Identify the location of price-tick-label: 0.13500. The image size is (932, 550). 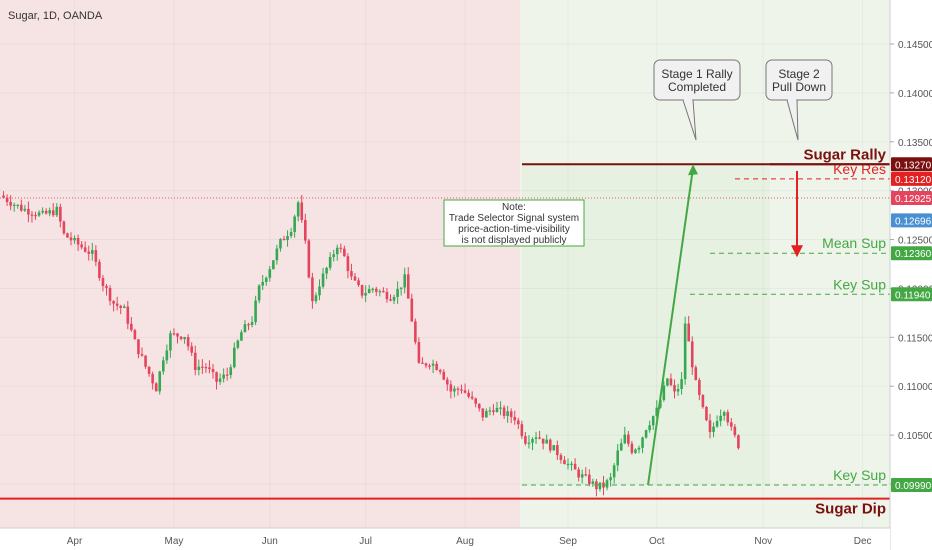
(915, 143).